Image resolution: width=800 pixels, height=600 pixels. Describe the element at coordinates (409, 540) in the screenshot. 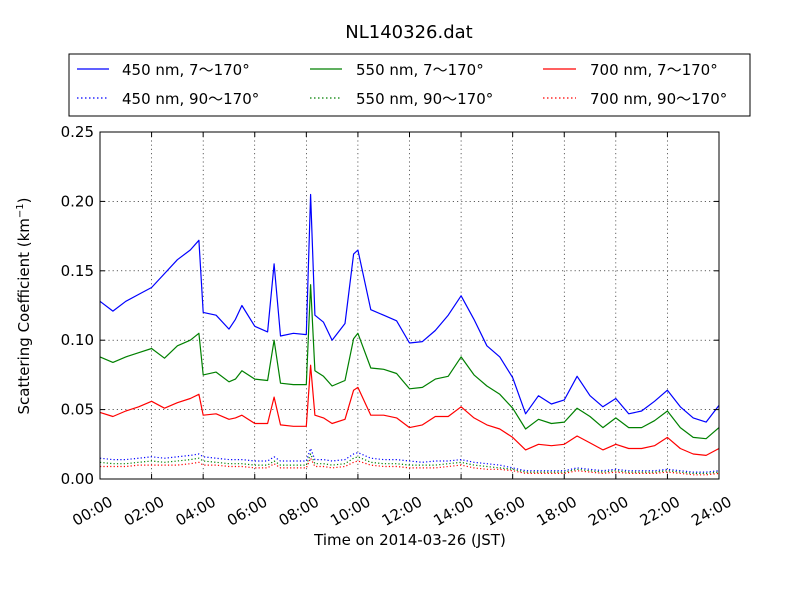

I see `x-axis-label: Time on 2014-03-26 (JST)` at that location.